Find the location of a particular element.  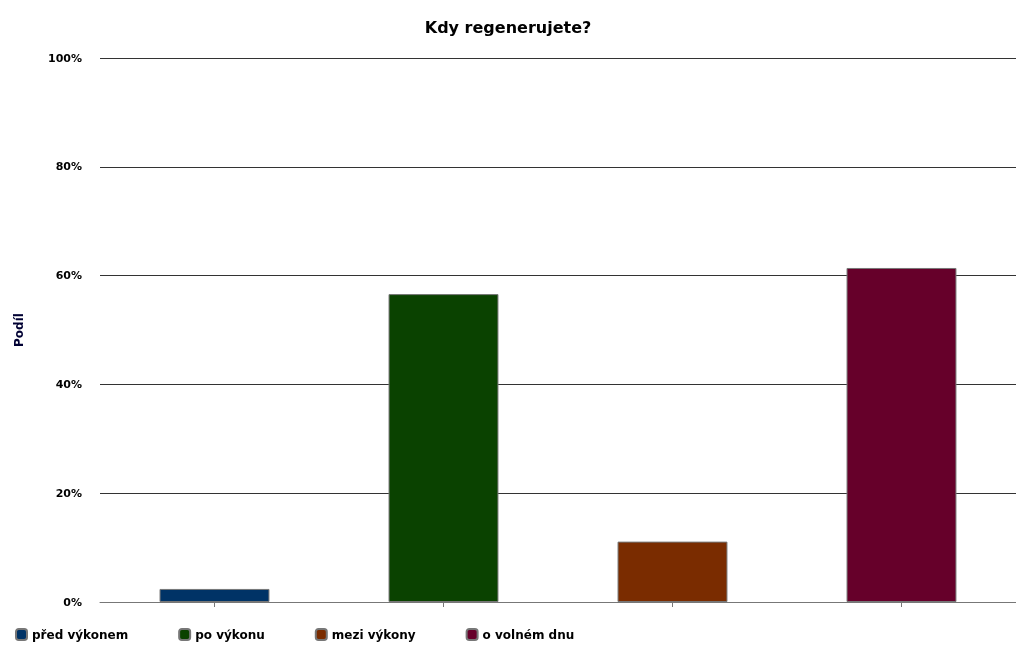

y-axis-title: Podíl is located at coordinates (19, 330).